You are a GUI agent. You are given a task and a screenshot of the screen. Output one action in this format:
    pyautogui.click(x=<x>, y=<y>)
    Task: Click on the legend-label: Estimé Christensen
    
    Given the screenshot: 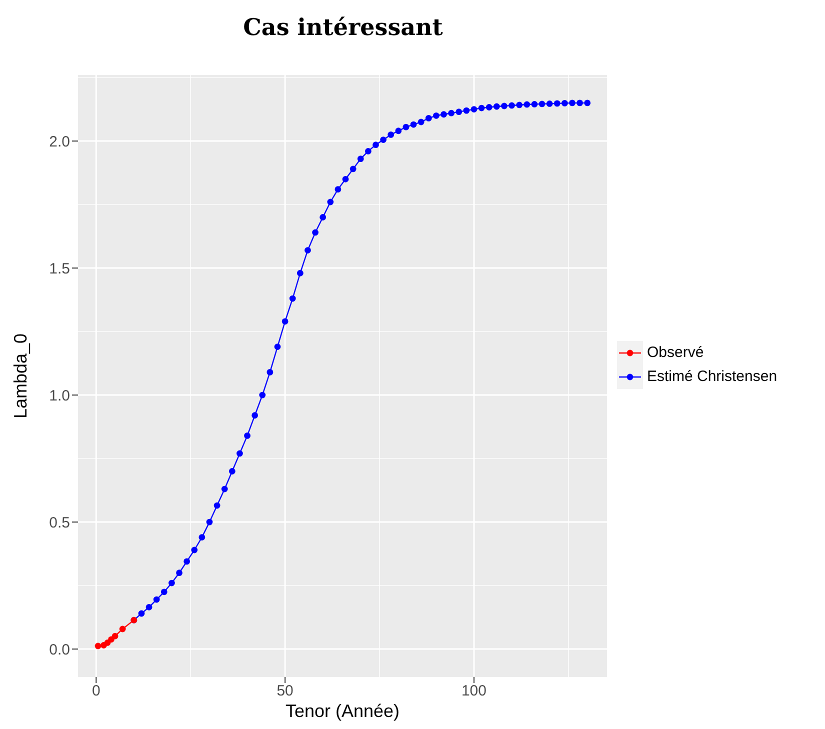 What is the action you would take?
    pyautogui.click(x=712, y=376)
    